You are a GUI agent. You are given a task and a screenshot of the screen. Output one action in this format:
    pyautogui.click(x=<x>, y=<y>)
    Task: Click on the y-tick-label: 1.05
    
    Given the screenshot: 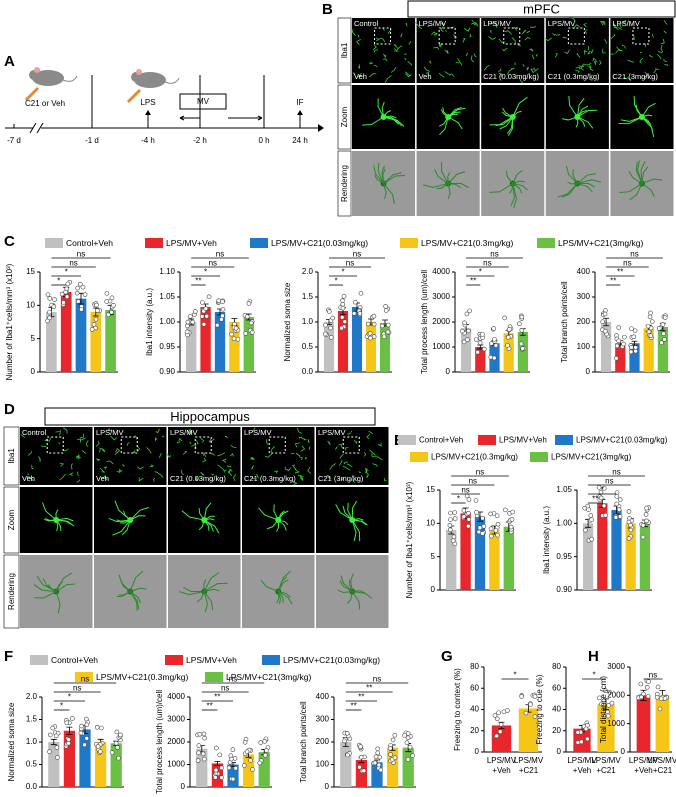 What is the action you would take?
    pyautogui.click(x=564, y=489)
    